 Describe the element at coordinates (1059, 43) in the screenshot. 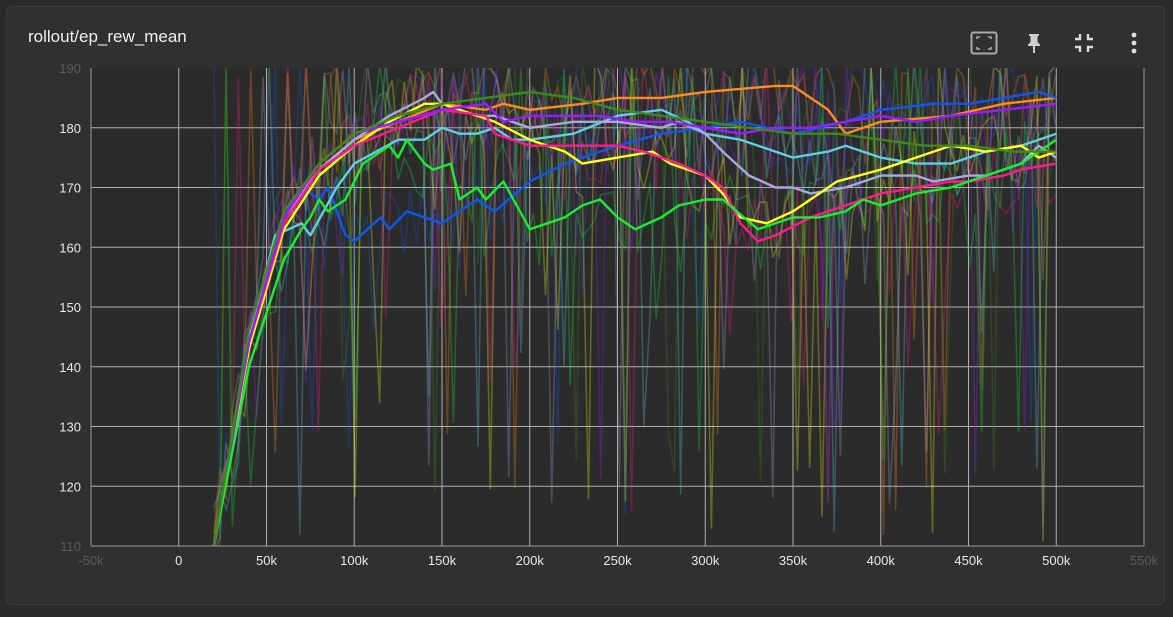

I see `card-toolbar` at that location.